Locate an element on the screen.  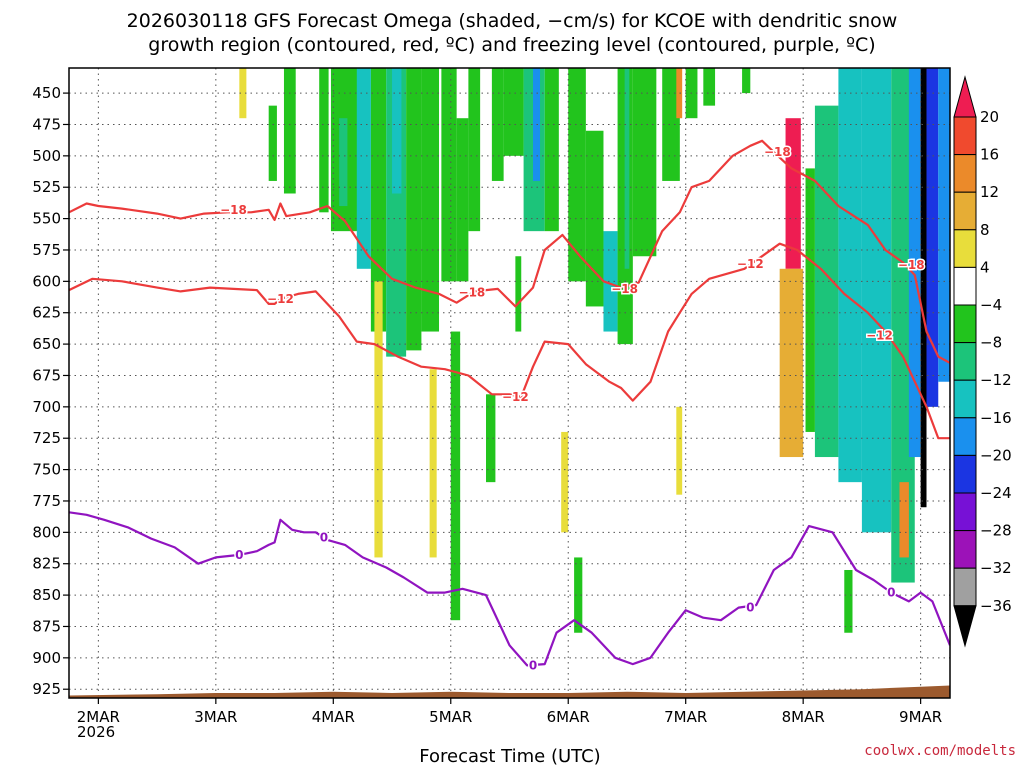
y-tick-label: 900 is located at coordinates (46, 658).